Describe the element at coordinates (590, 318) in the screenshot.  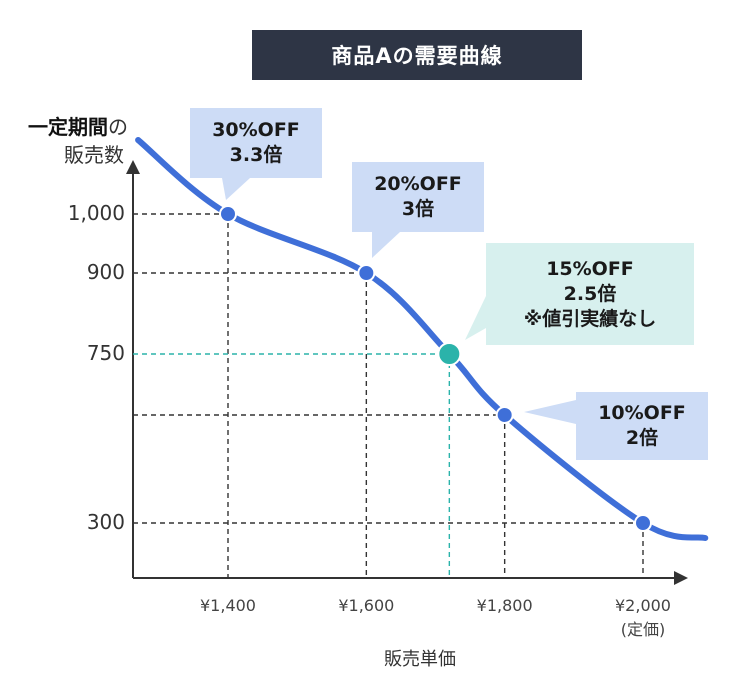
I see `callout-line: ※値引実績なし` at that location.